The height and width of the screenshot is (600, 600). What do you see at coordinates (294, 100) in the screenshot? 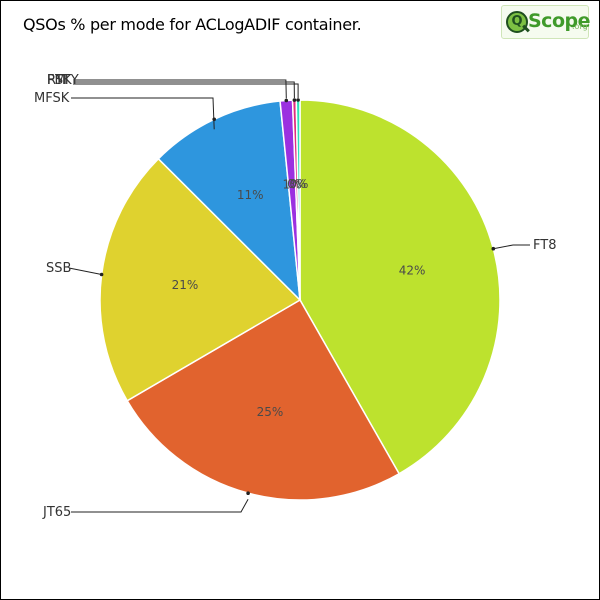
I see `leader-arrow-psk` at bounding box center [294, 100].